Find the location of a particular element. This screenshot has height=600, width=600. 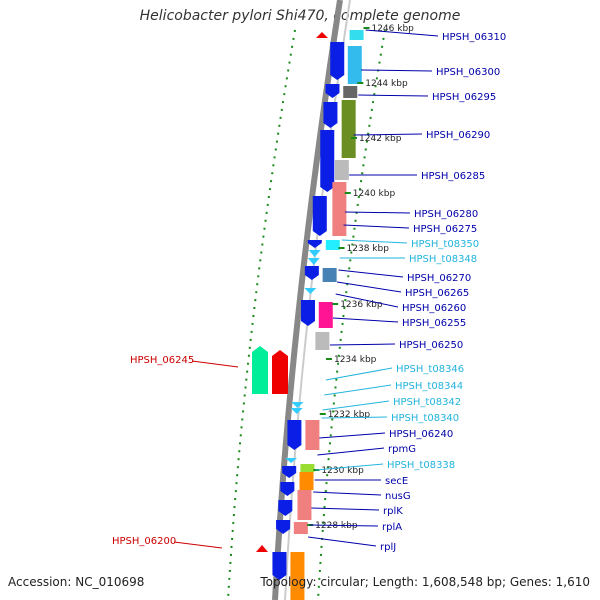

tick-label: 1238 kbp is located at coordinates (368, 249).